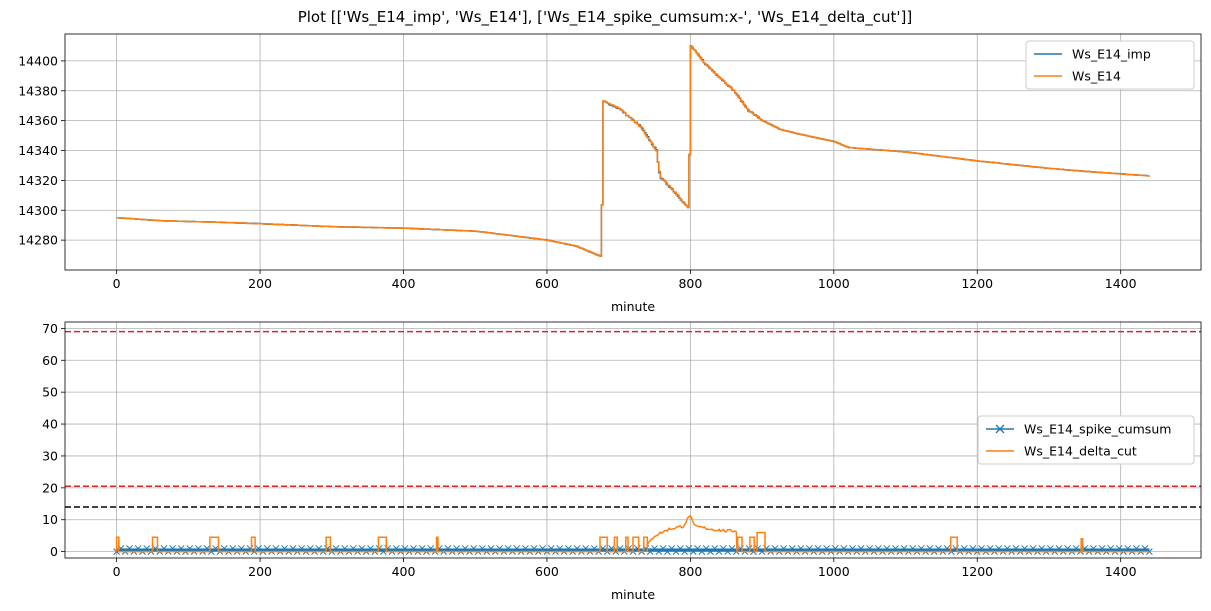  I want to click on bottom-chart-legend: Ws_E14_spike_cumsum Ws_E14_delta_cut, so click(1086, 440).